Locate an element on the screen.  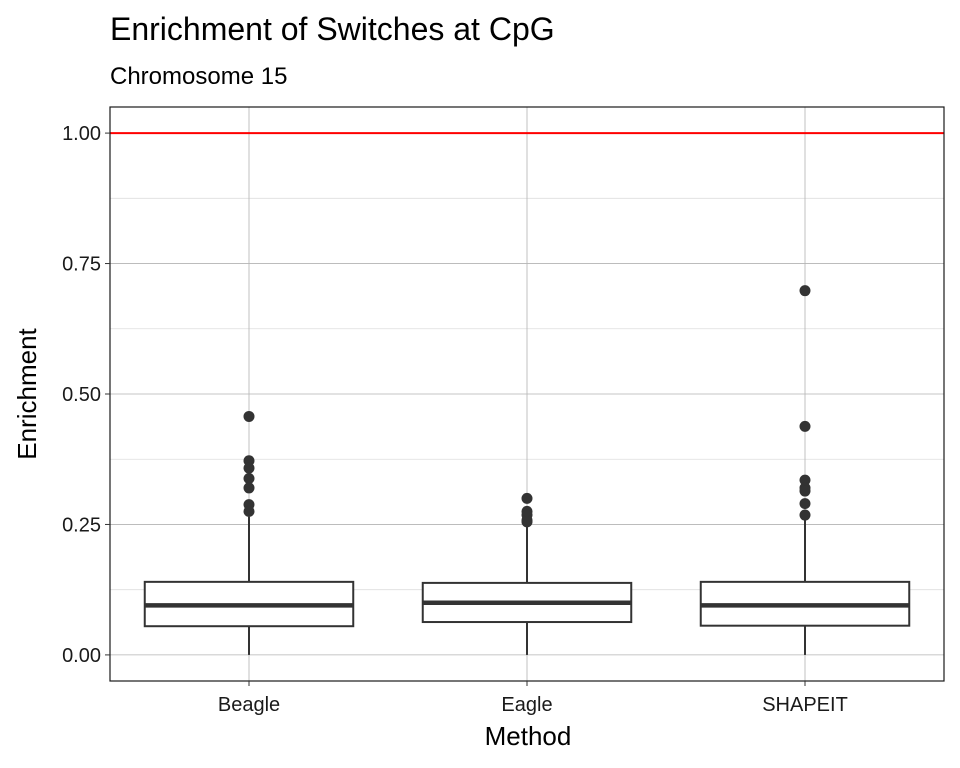
y-tick-label: 0.25 is located at coordinates (81, 525).